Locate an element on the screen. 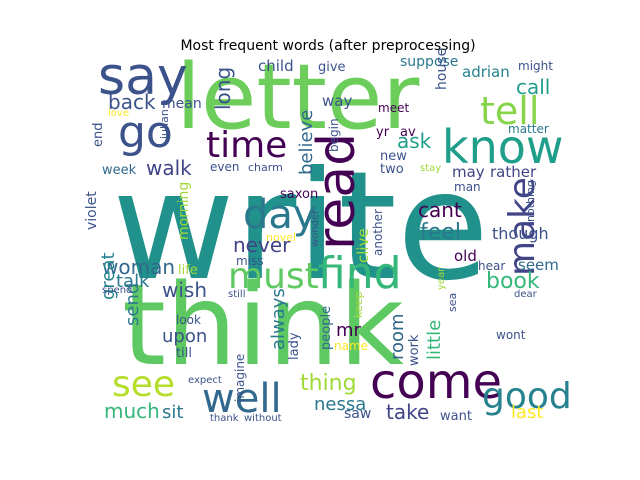 This screenshot has width=640, height=480. word-adrian: adrian is located at coordinates (486, 72).